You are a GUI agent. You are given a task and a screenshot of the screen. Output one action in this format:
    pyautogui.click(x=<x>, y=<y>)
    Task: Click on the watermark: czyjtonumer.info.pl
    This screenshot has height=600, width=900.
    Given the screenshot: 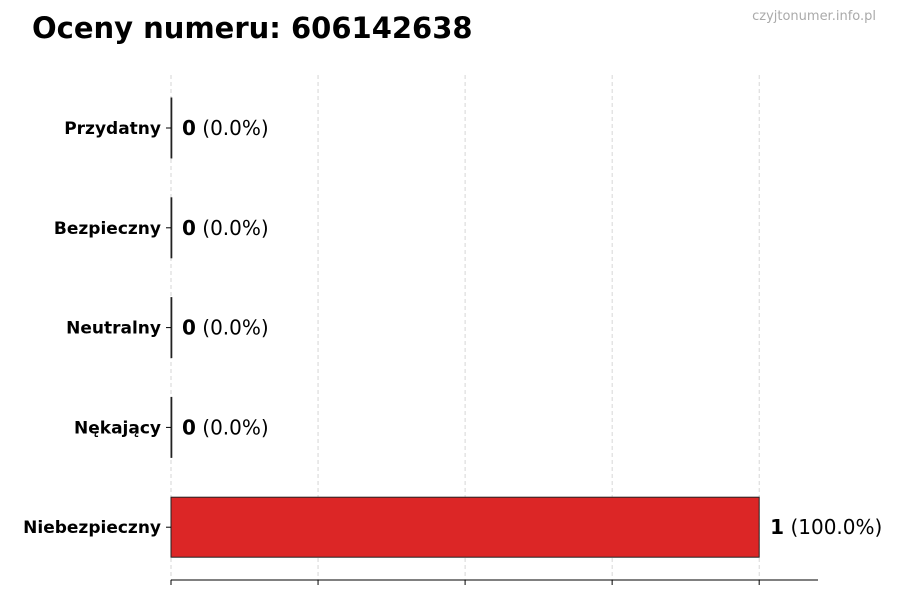 What is the action you would take?
    pyautogui.click(x=814, y=16)
    